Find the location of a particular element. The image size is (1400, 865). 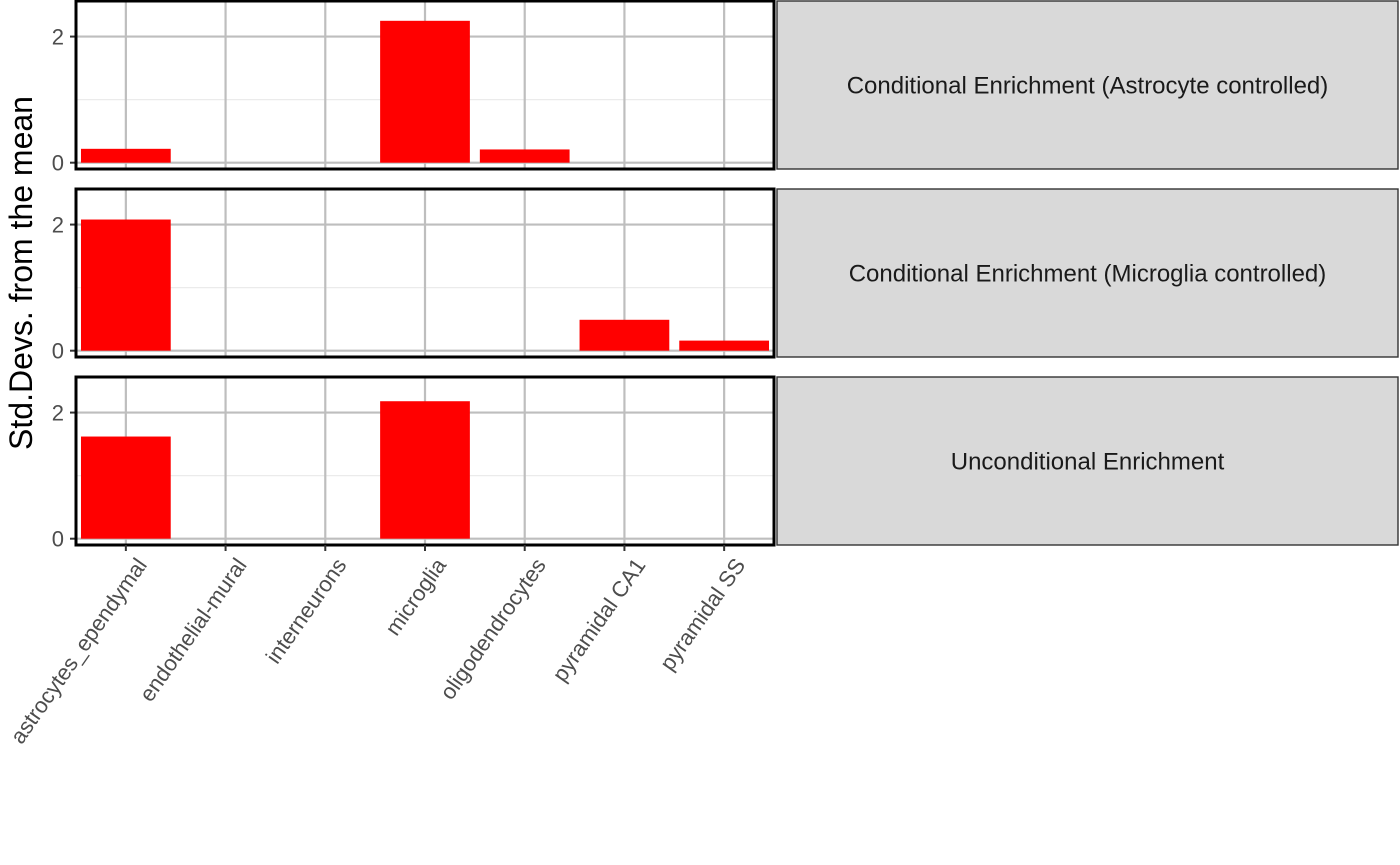

x-tick-label: pyramidal SS is located at coordinates (703, 615).